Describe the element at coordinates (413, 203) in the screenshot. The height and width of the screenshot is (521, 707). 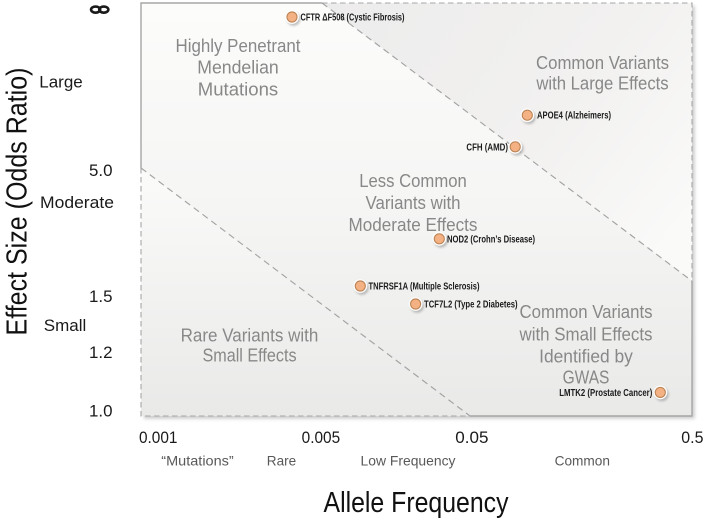
I see `svg-text: Variants with` at that location.